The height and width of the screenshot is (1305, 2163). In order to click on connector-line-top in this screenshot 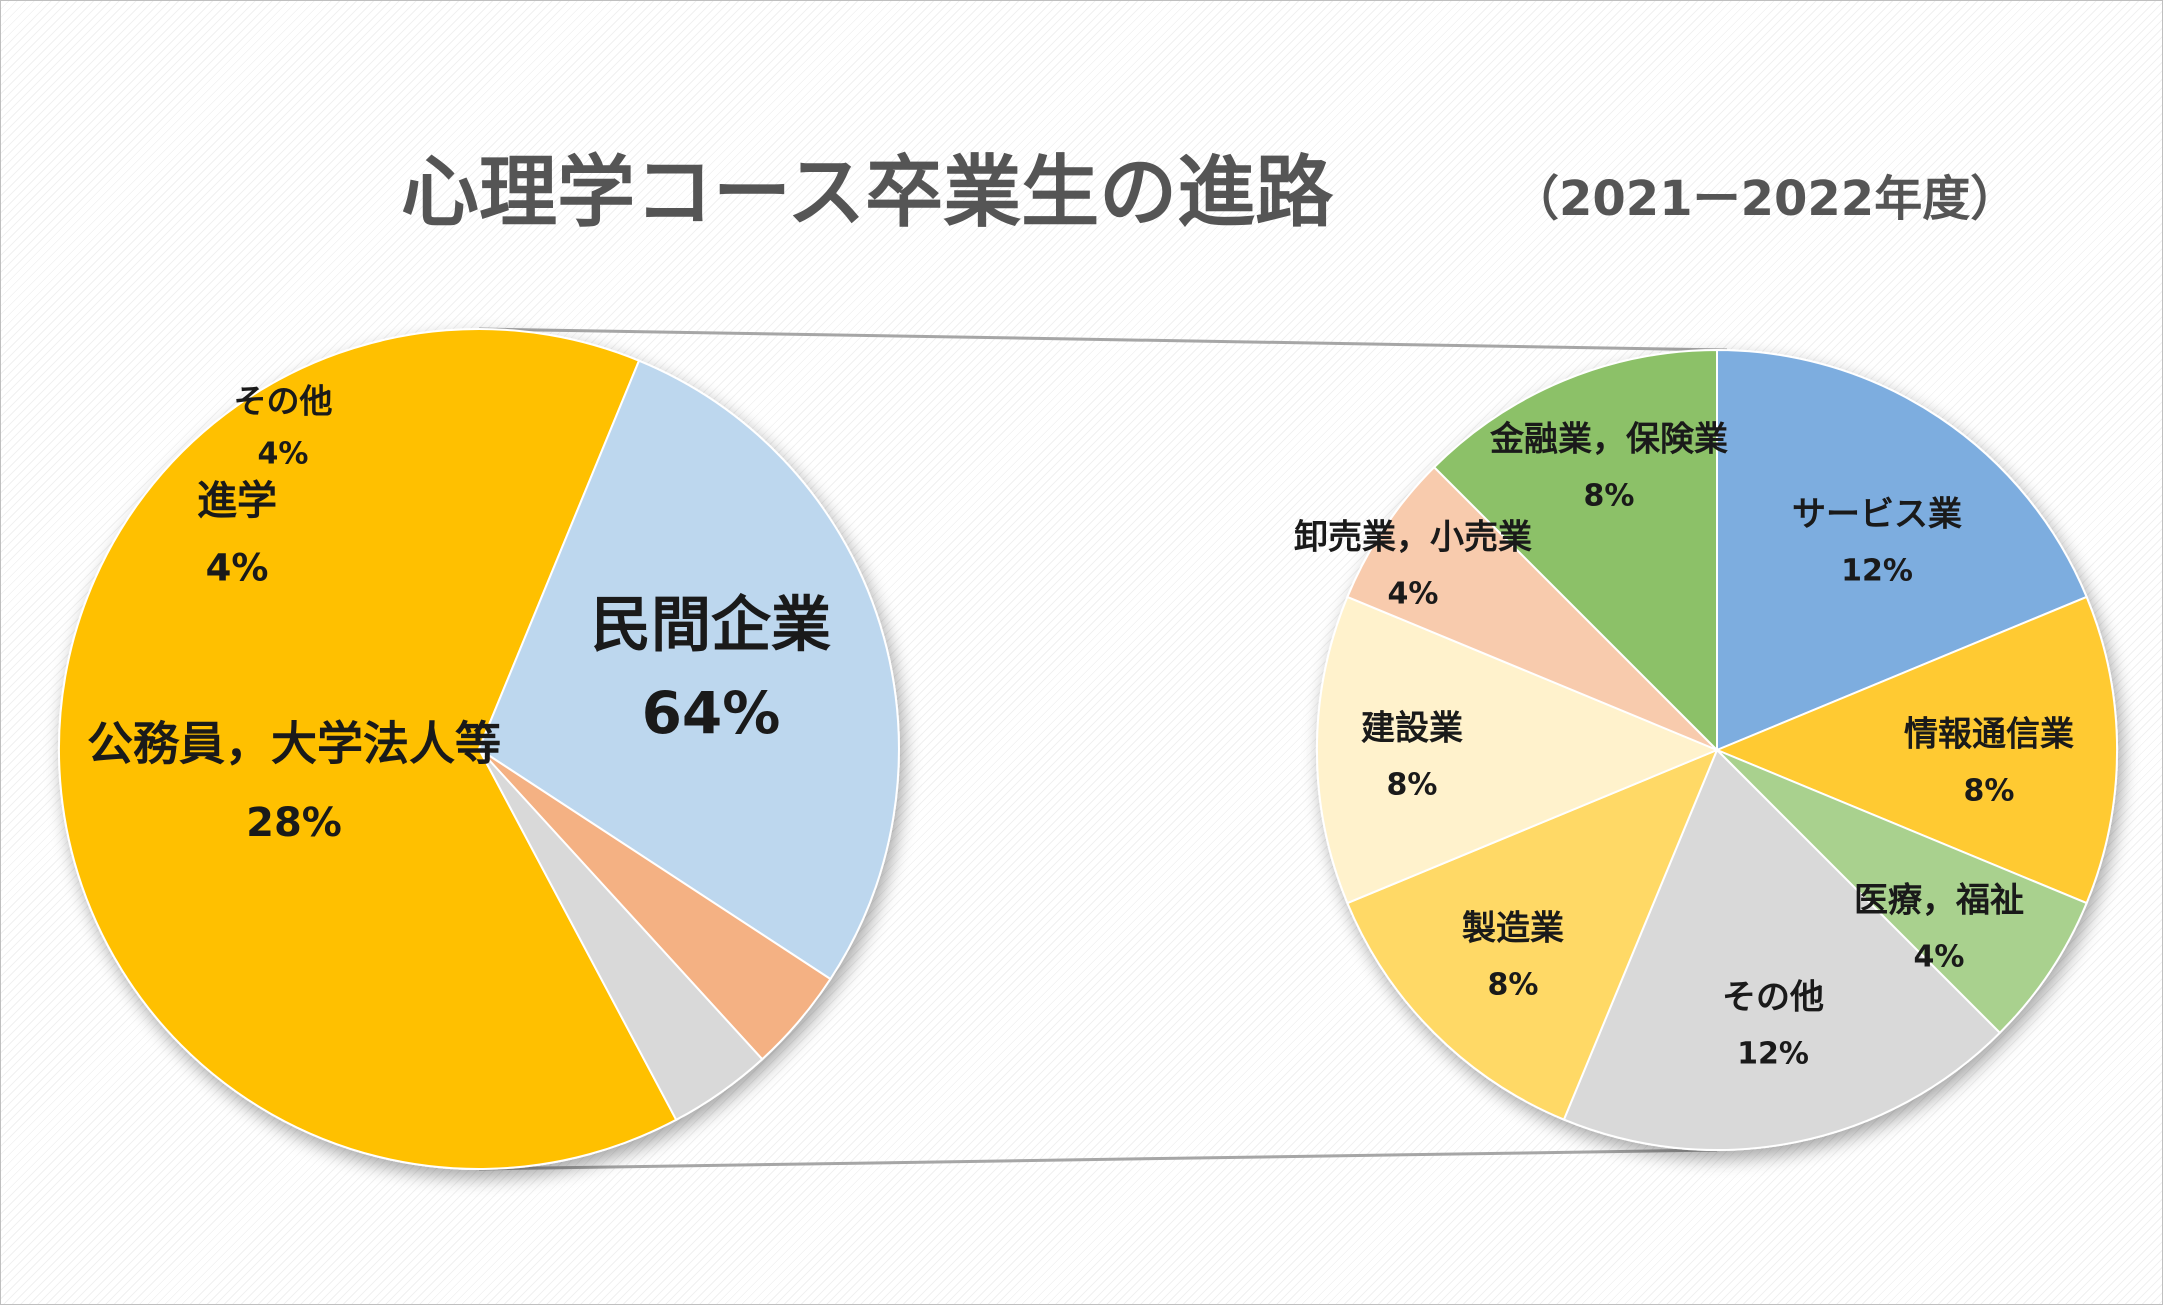, I will do `click(1103, 339)`.